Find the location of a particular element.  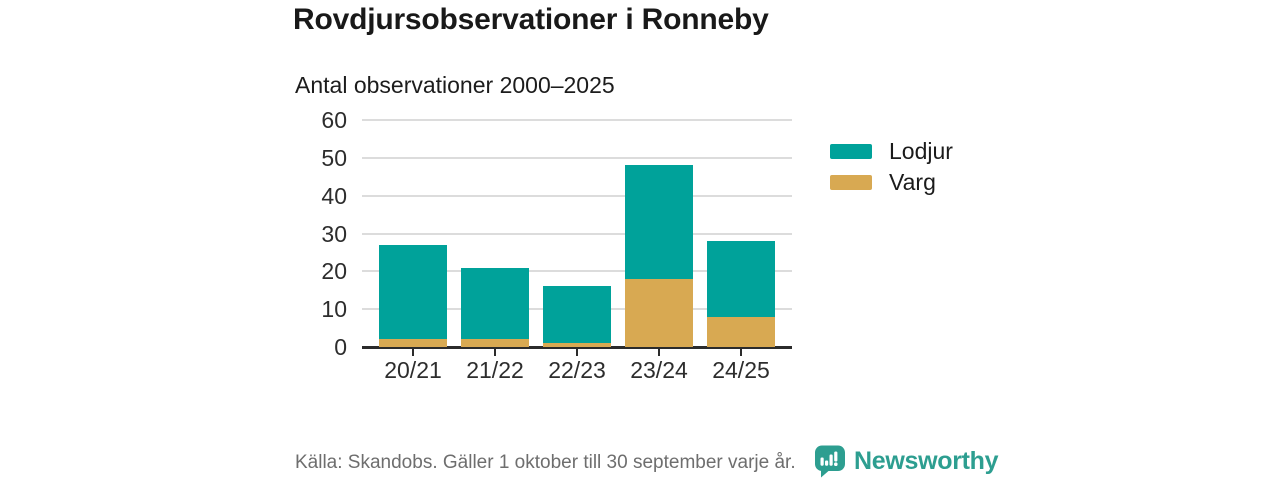

bar-segment-varg-23/24 is located at coordinates (659, 312).